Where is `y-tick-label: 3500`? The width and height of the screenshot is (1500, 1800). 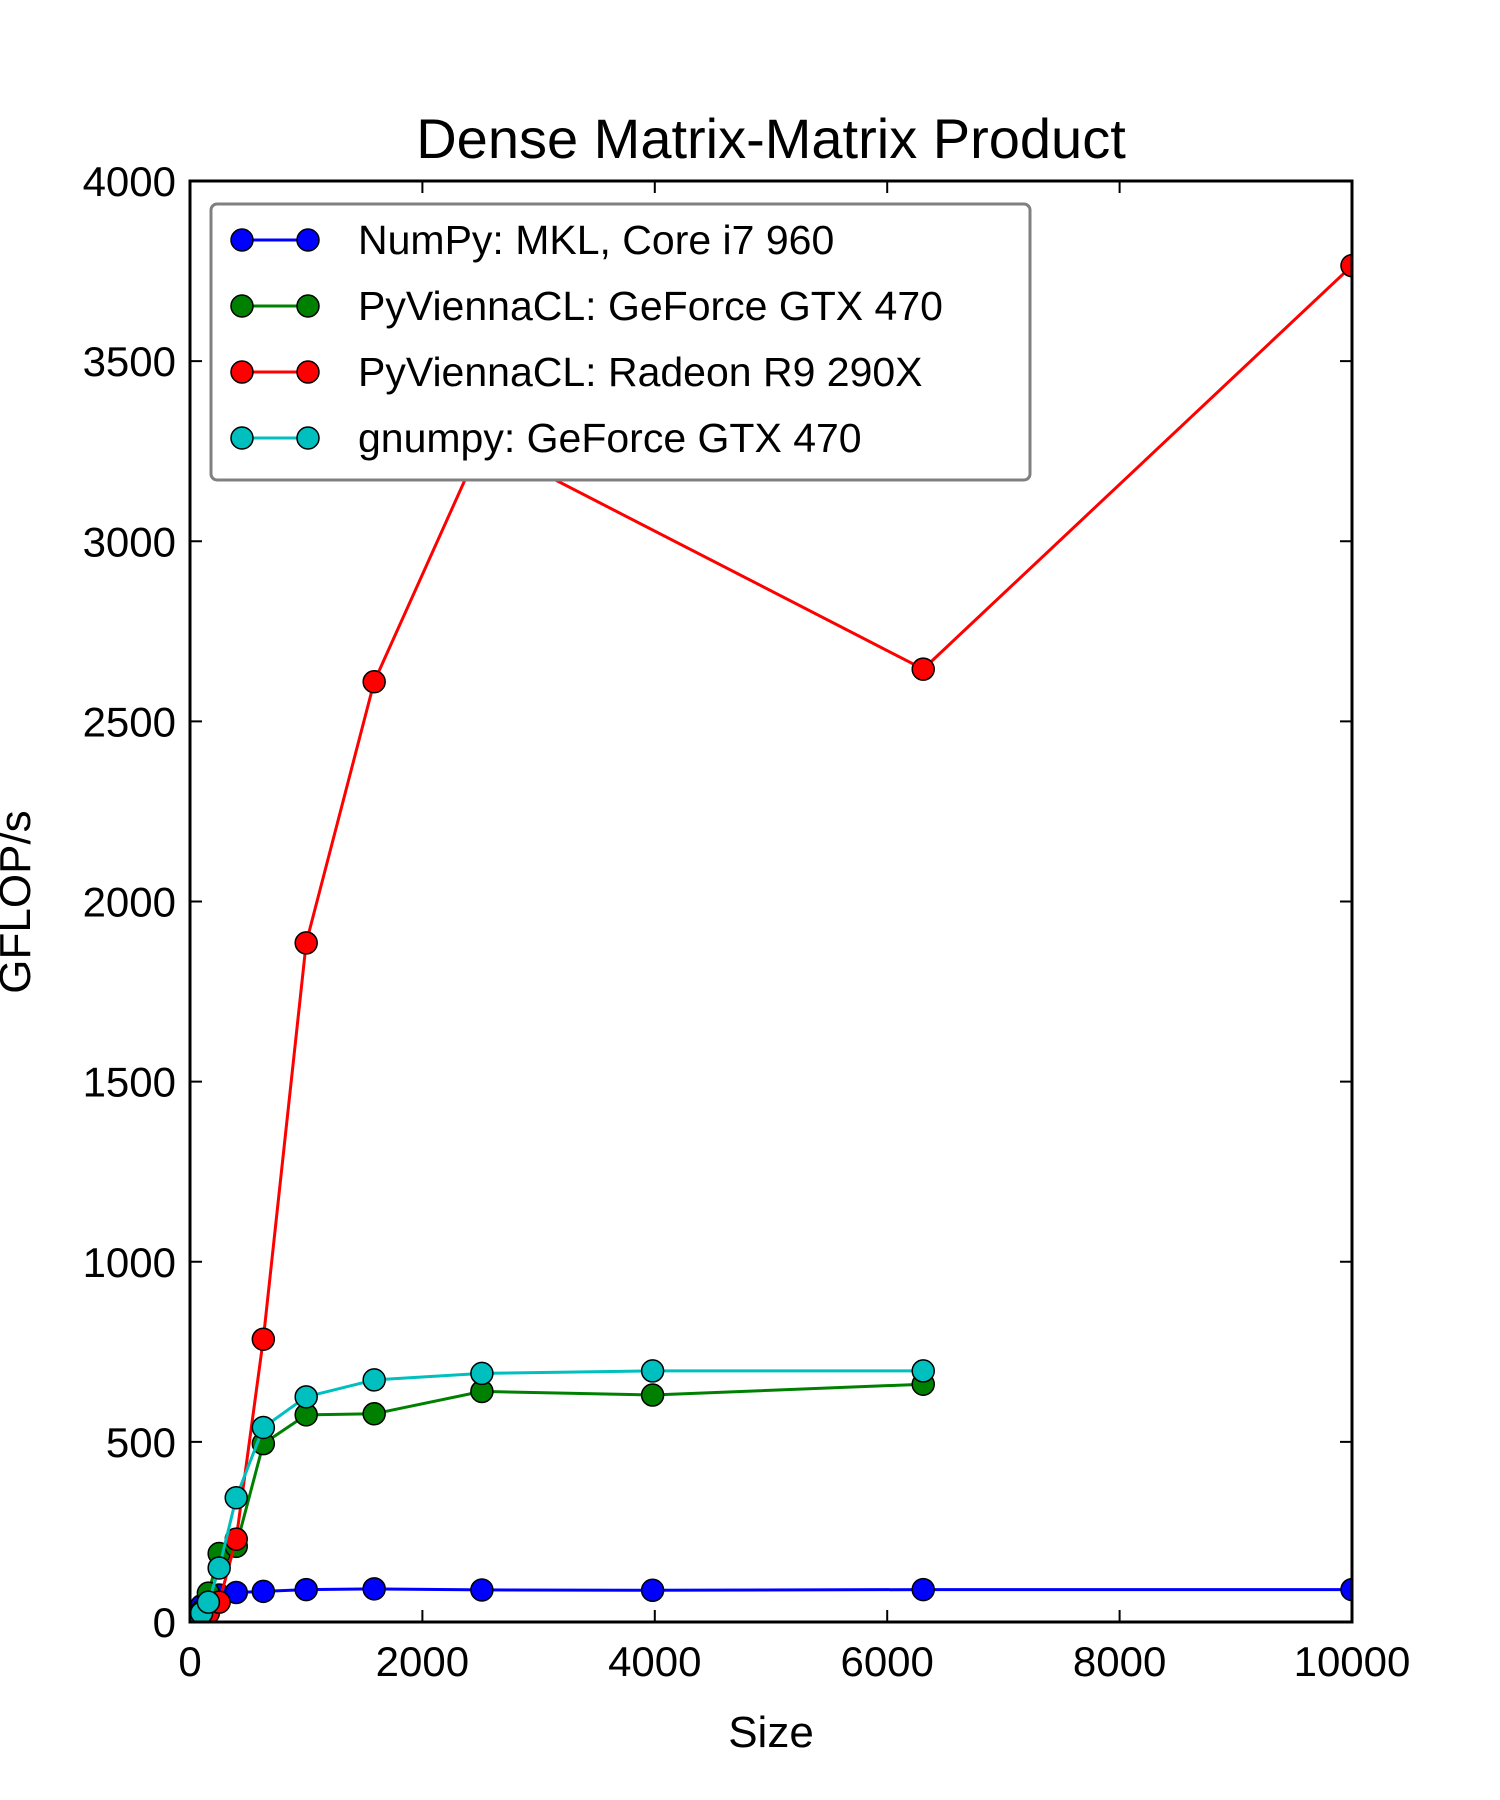 y-tick-label: 3500 is located at coordinates (129, 361).